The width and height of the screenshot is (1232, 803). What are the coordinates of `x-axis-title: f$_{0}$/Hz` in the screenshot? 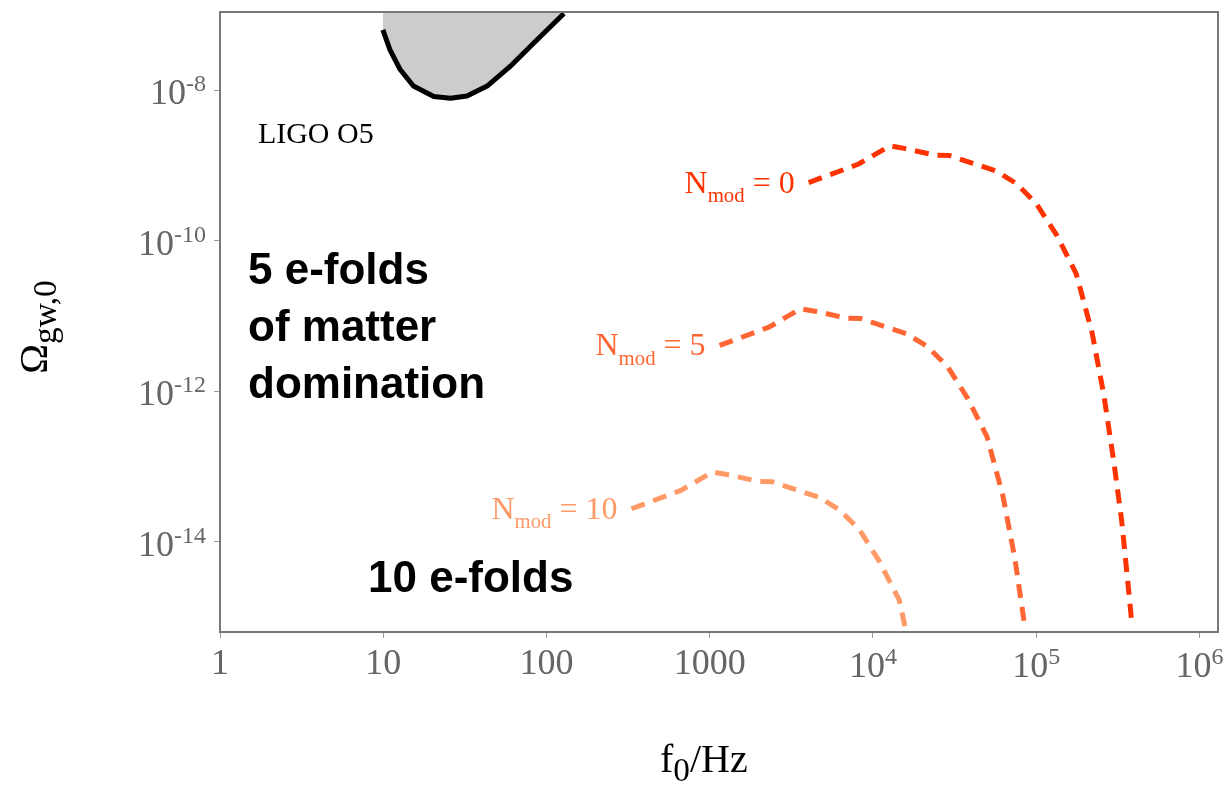 It's located at (704, 762).